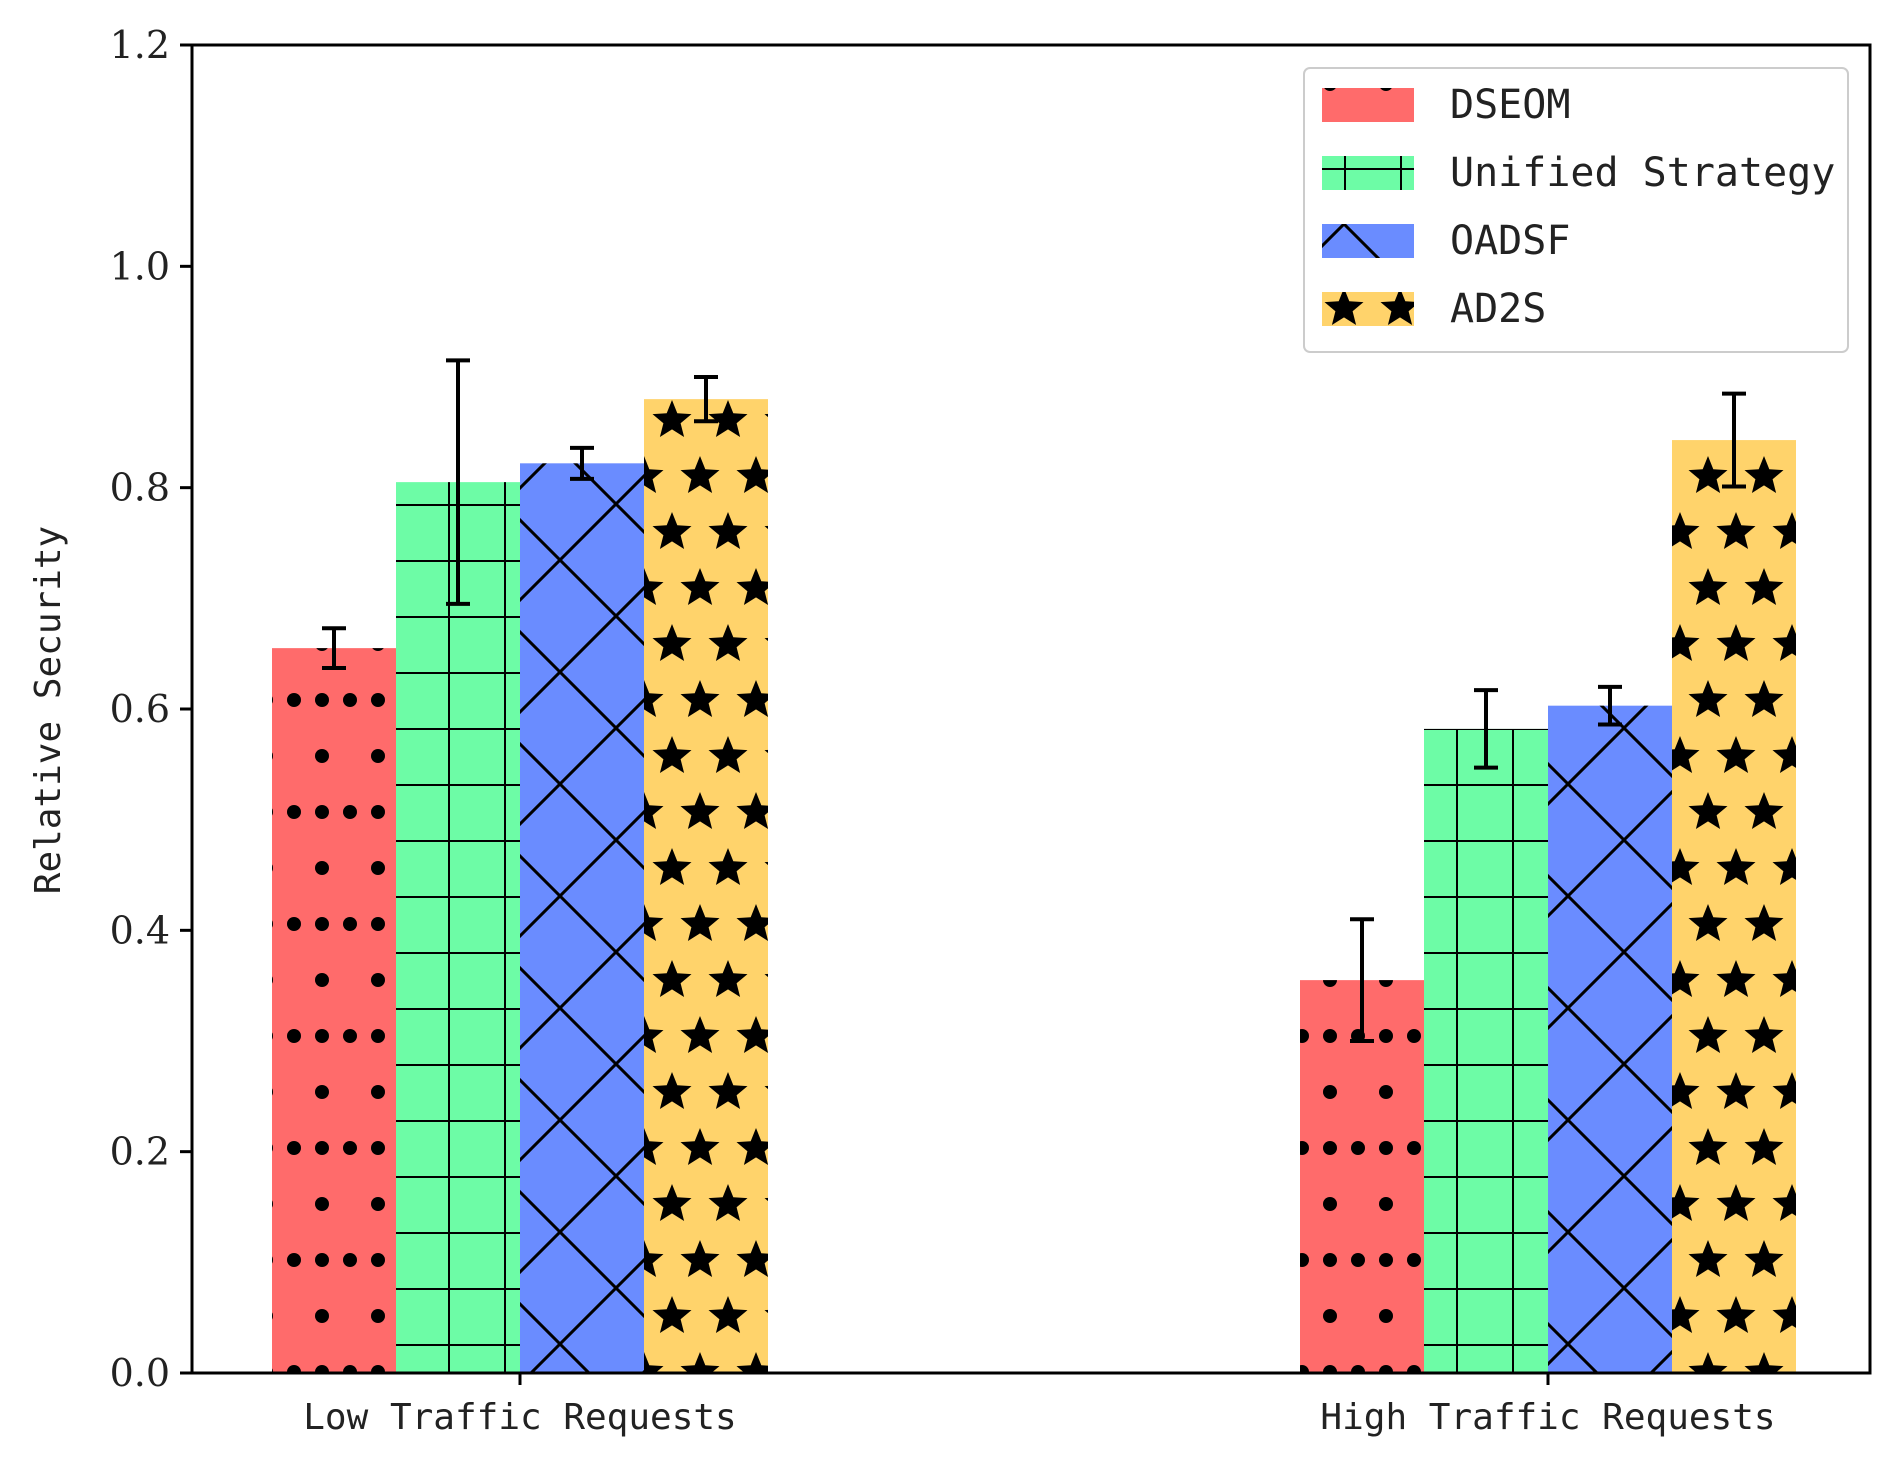 This screenshot has height=1473, width=1887. Describe the element at coordinates (140, 1152) in the screenshot. I see `y-tick-label: 0.2` at that location.